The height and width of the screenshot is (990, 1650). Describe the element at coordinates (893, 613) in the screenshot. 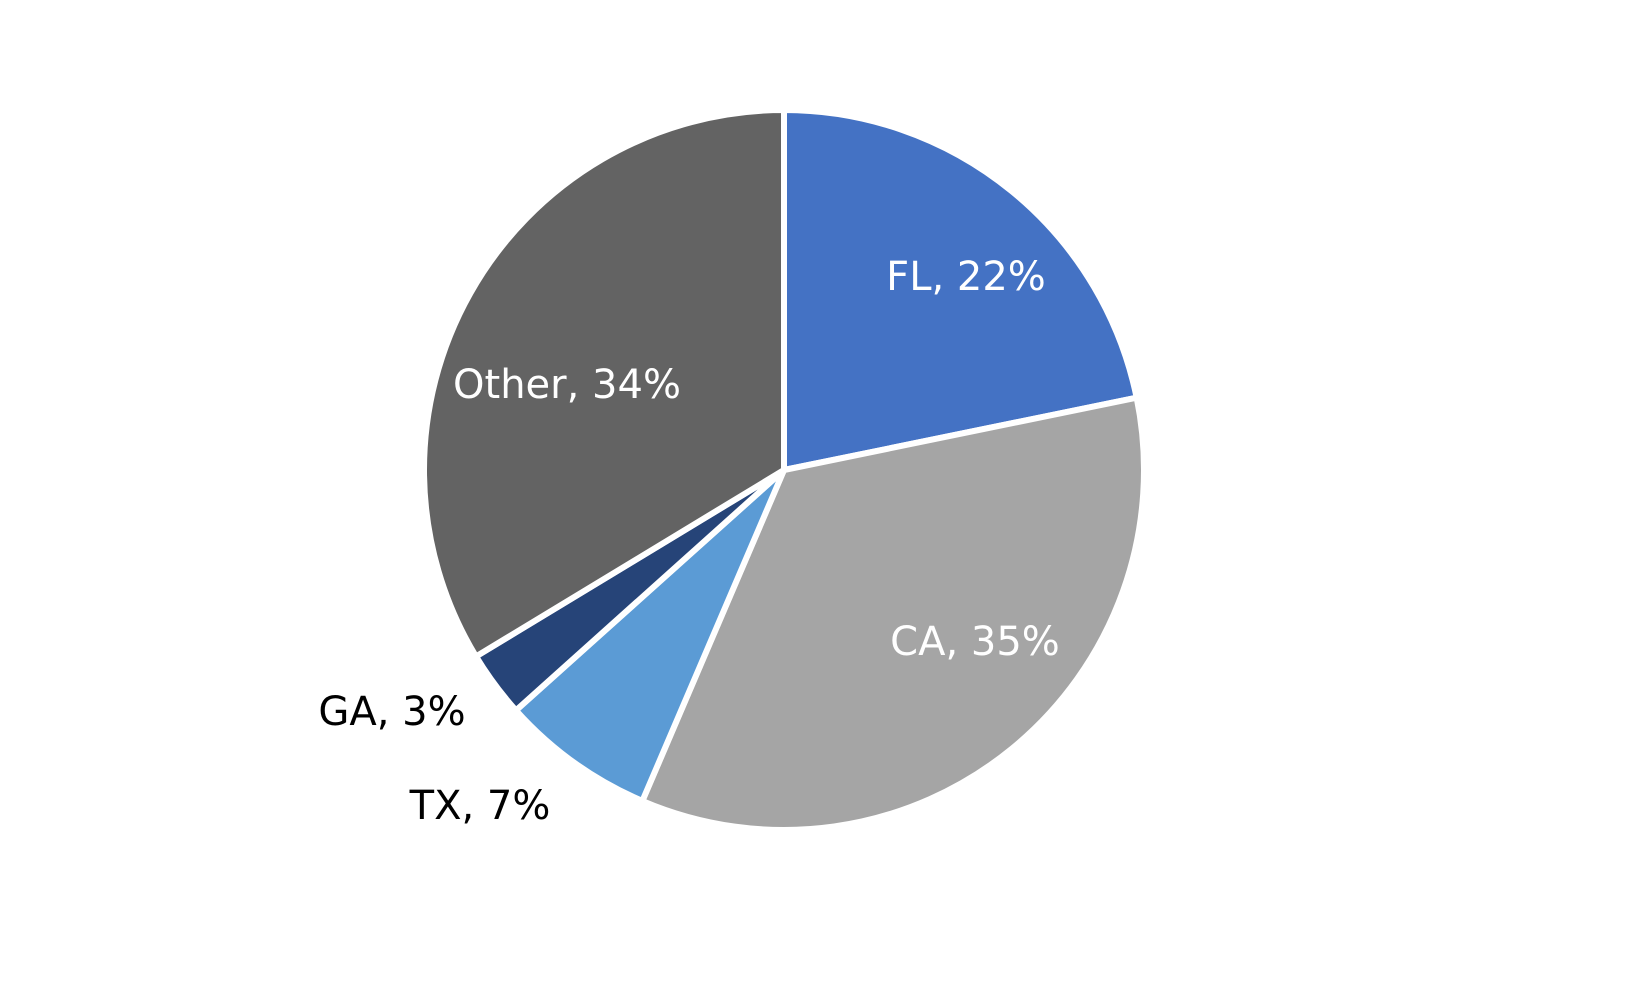

I see `pie-slice-ca` at that location.